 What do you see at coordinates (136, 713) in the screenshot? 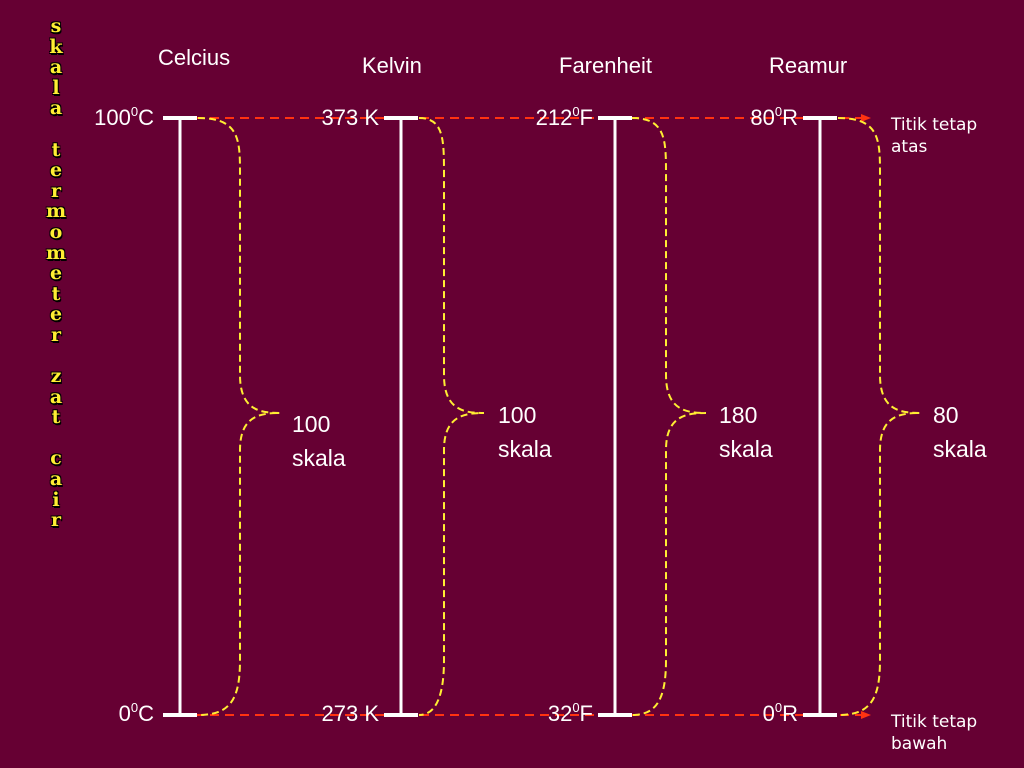
I see `celcius-bottom-label: 00C` at bounding box center [136, 713].